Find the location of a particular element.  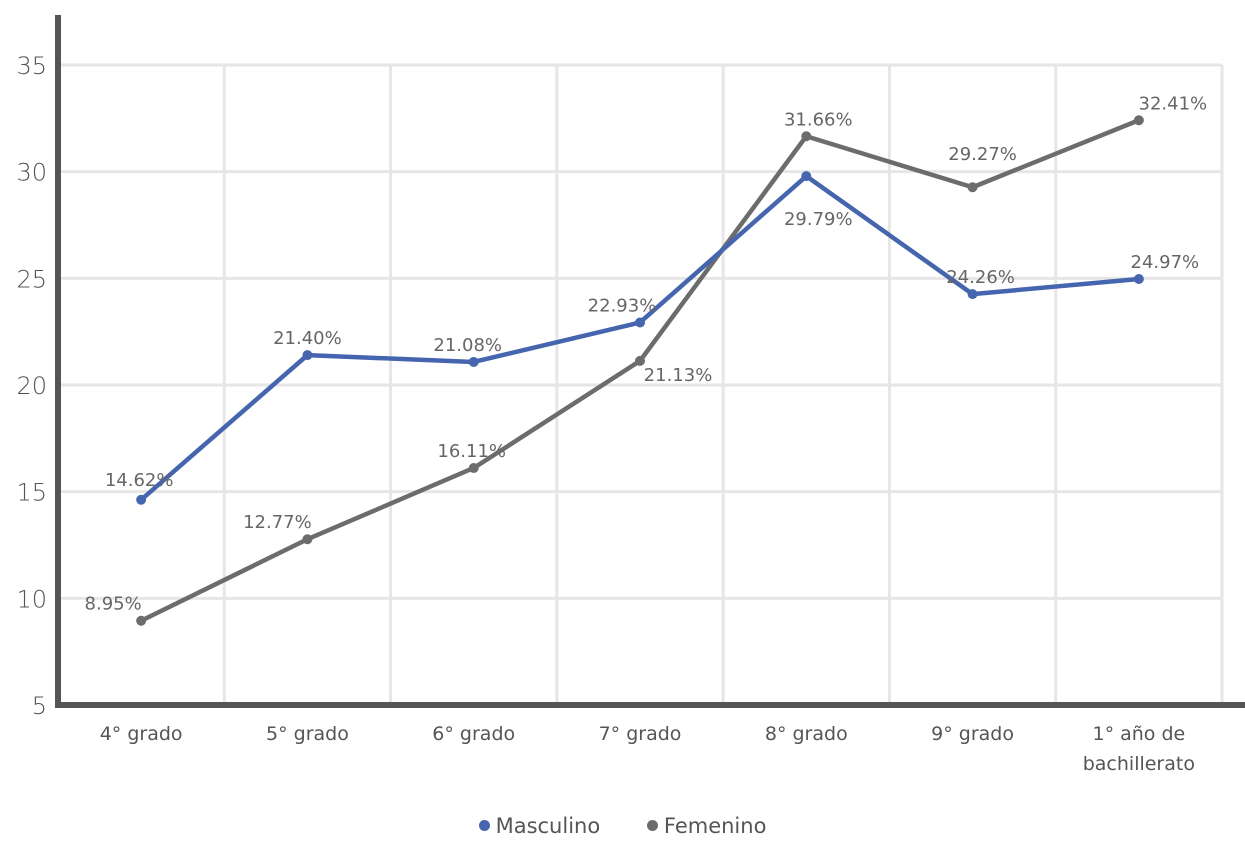

x-tick-label: 4° grado is located at coordinates (141, 734).